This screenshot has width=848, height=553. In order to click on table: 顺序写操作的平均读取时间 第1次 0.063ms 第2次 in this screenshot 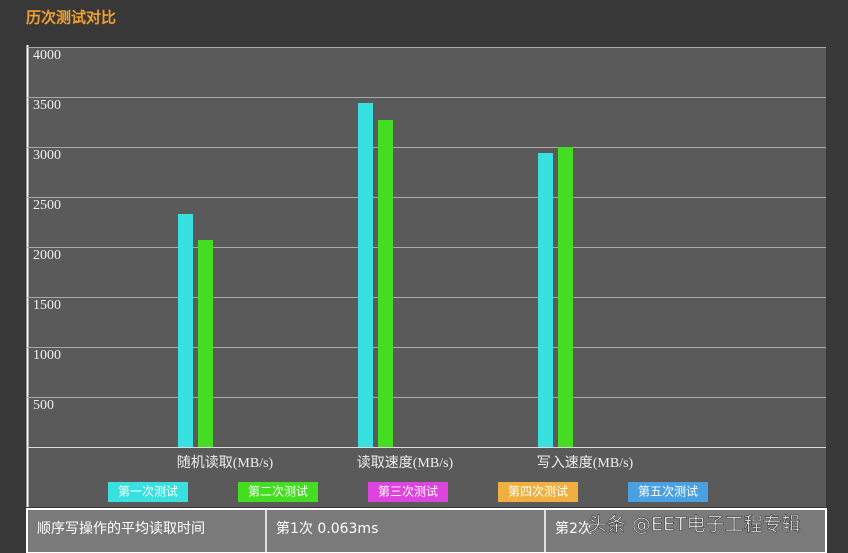, I will do `click(426, 530)`.